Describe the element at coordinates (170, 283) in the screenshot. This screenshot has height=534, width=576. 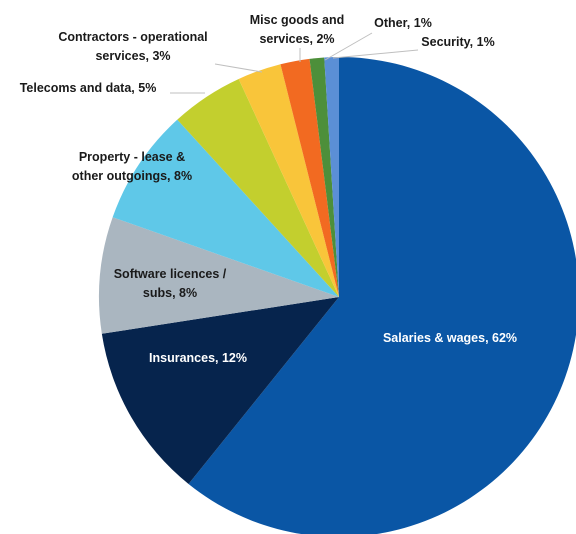
I see `data-label: Software licences / subs, 8%` at that location.